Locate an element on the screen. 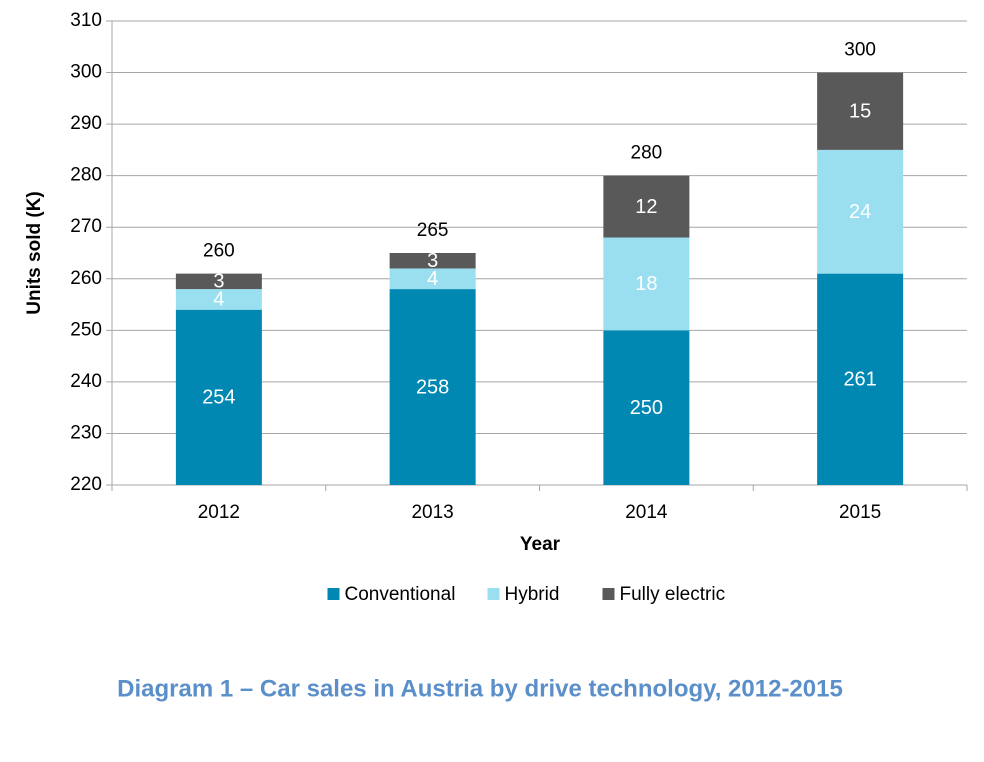 This screenshot has width=984, height=762. legend-label: Hybrid is located at coordinates (532, 594).